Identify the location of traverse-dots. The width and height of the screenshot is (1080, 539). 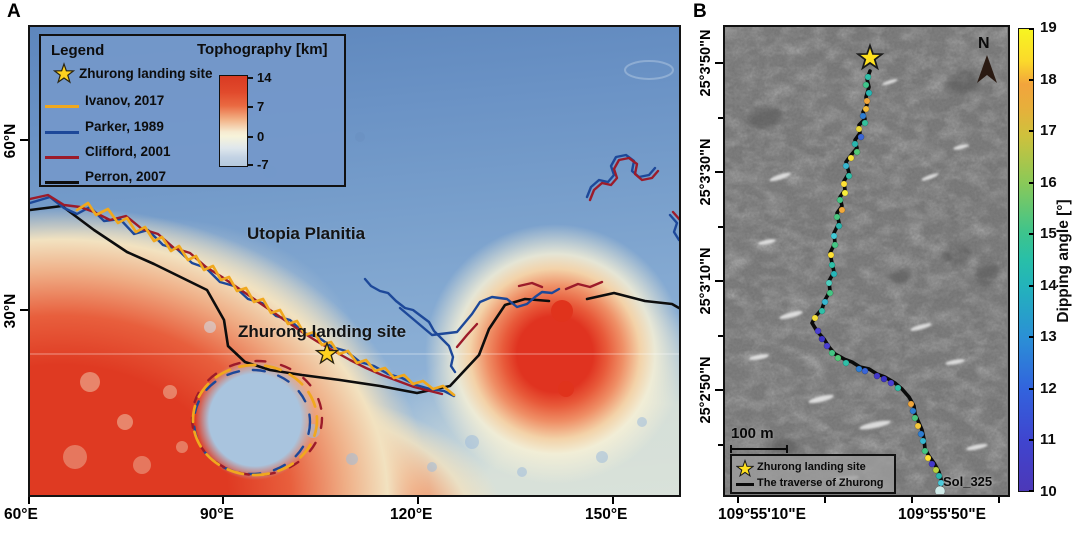
(878, 283).